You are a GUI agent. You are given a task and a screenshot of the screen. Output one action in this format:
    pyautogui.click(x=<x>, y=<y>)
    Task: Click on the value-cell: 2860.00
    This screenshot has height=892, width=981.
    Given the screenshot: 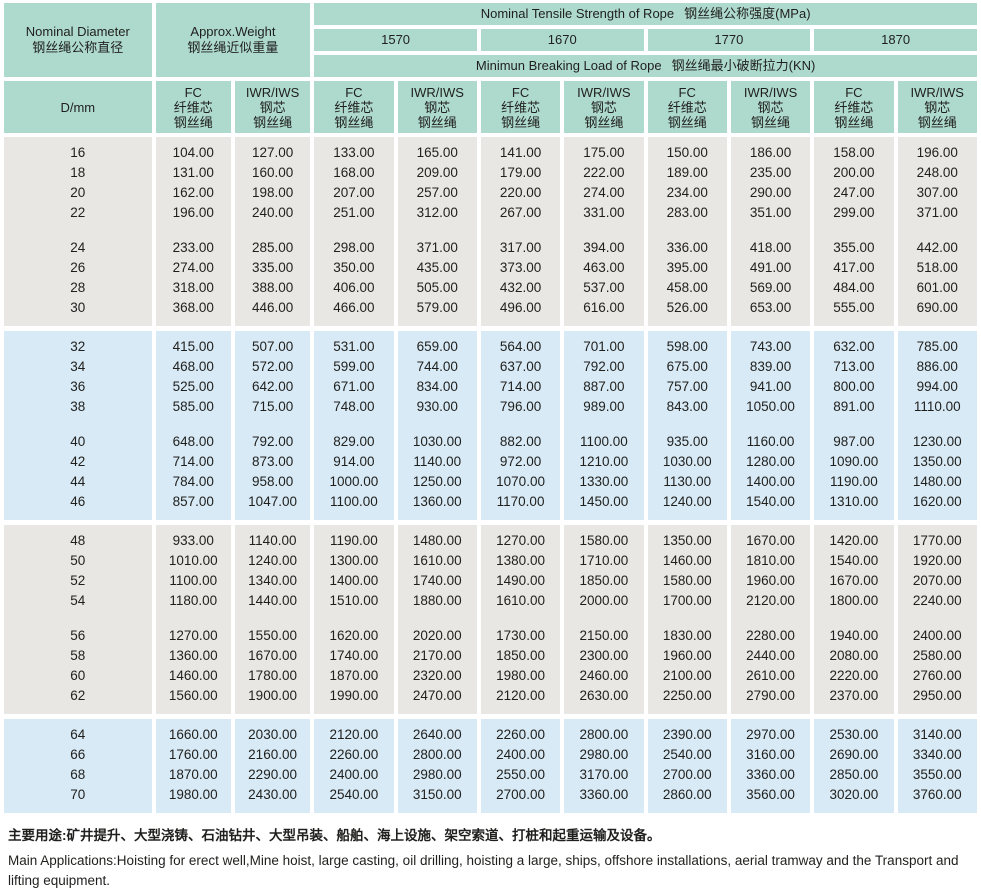 What is the action you would take?
    pyautogui.click(x=687, y=795)
    